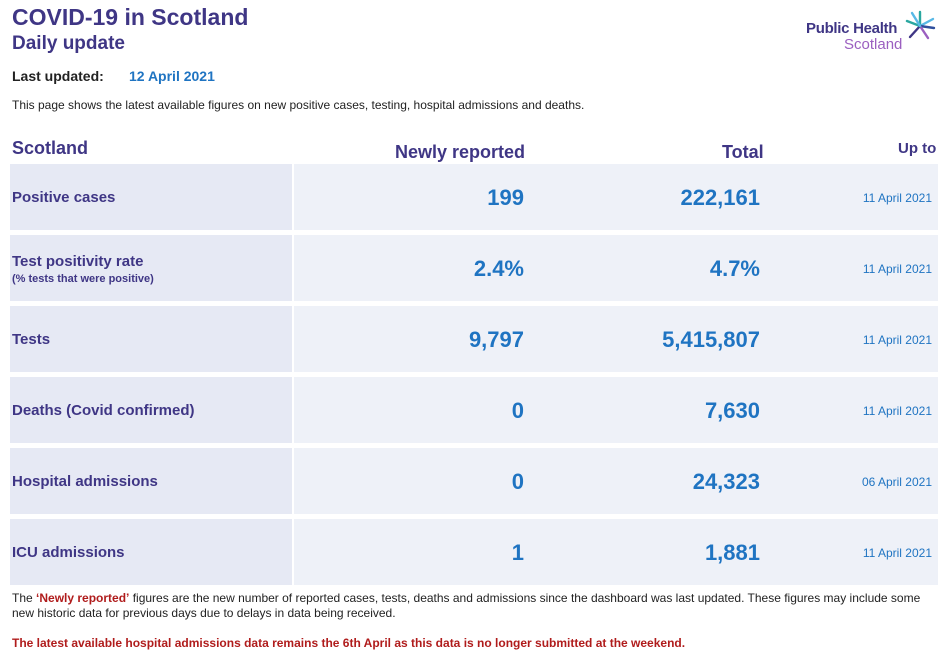 The image size is (950, 657). What do you see at coordinates (151, 197) in the screenshot?
I see `row-label-cell: Positive cases` at bounding box center [151, 197].